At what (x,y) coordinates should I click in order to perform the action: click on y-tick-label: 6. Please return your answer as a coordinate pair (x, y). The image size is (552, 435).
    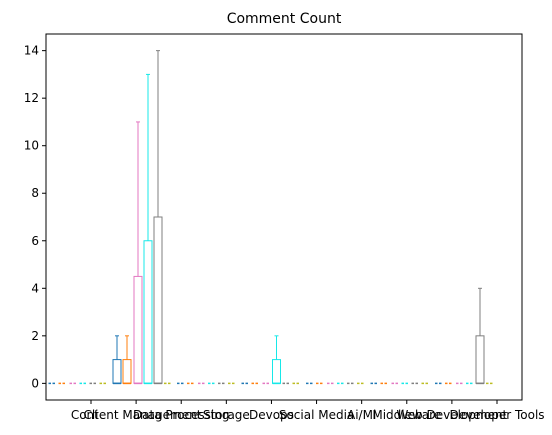
    Looking at the image, I should click on (35, 241).